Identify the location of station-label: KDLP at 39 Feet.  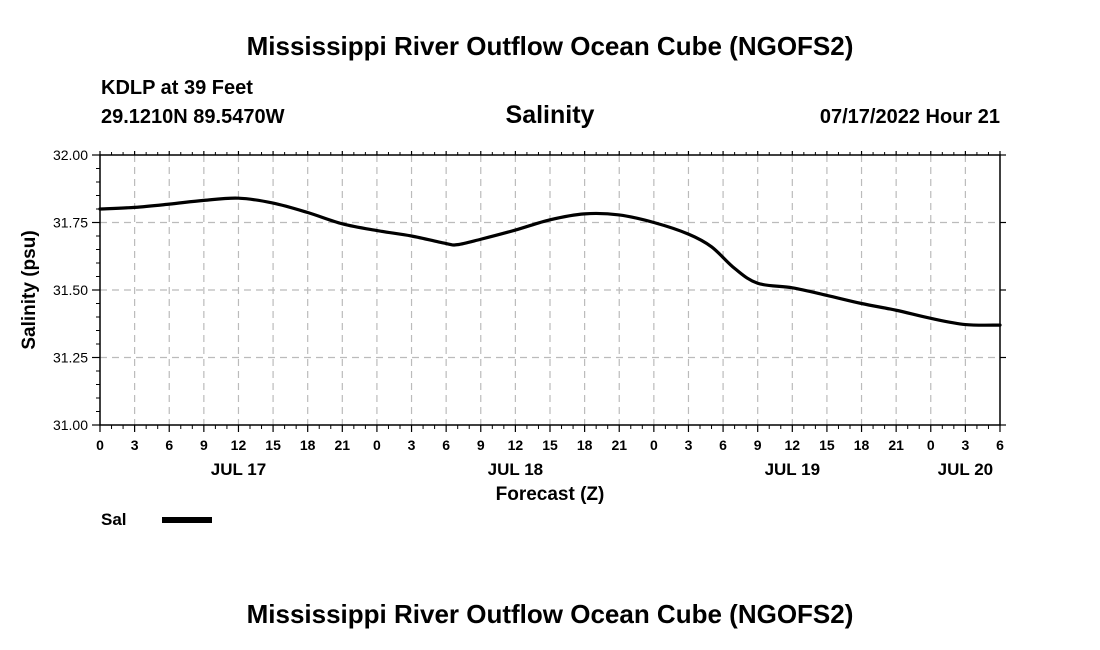
(177, 88).